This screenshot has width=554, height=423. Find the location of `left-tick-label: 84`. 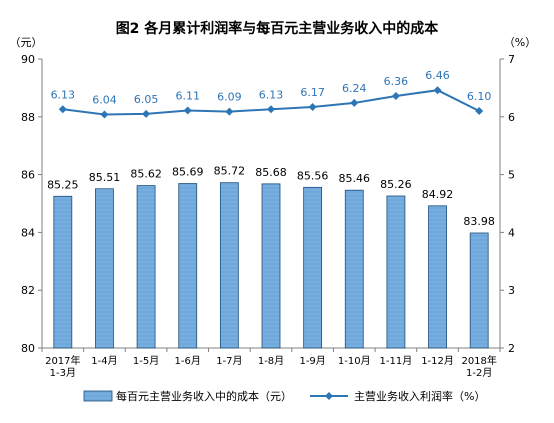

left-tick-label: 84 is located at coordinates (28, 232).